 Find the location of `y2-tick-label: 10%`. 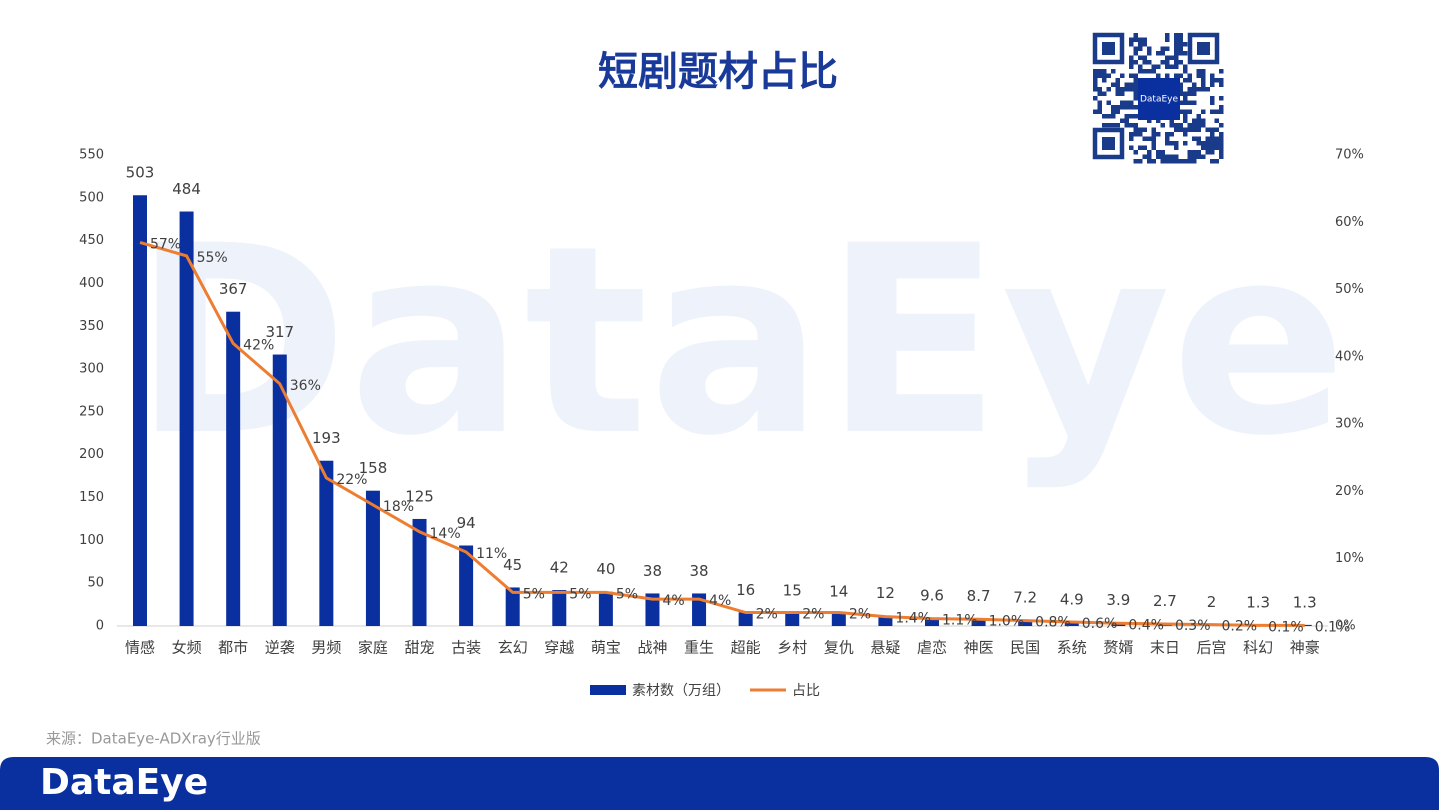

y2-tick-label: 10% is located at coordinates (1349, 558).